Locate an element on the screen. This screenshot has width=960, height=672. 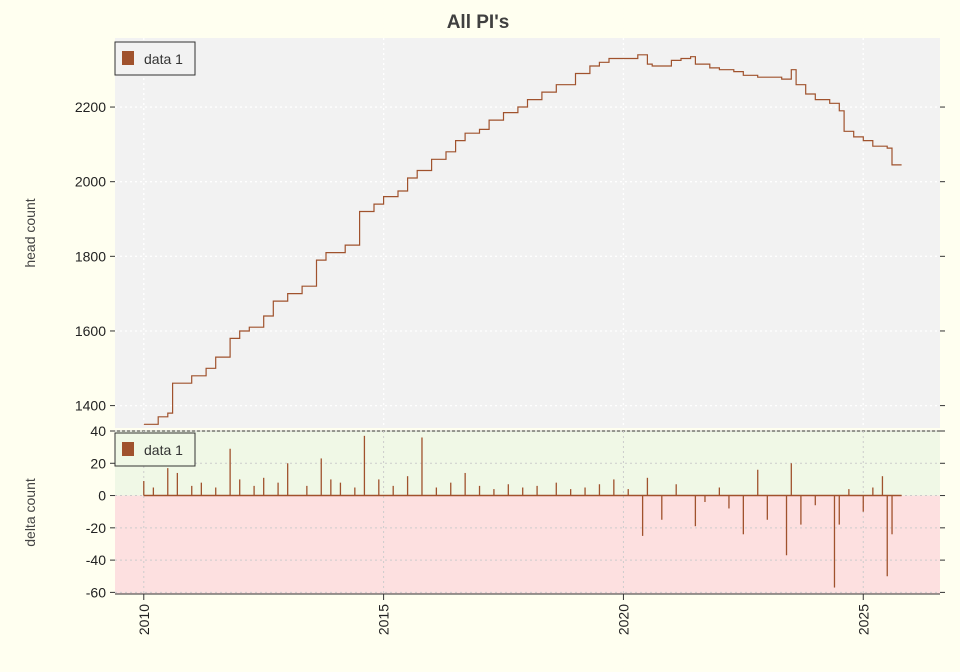
delta-count-tick-label: -40 is located at coordinates (96, 560).